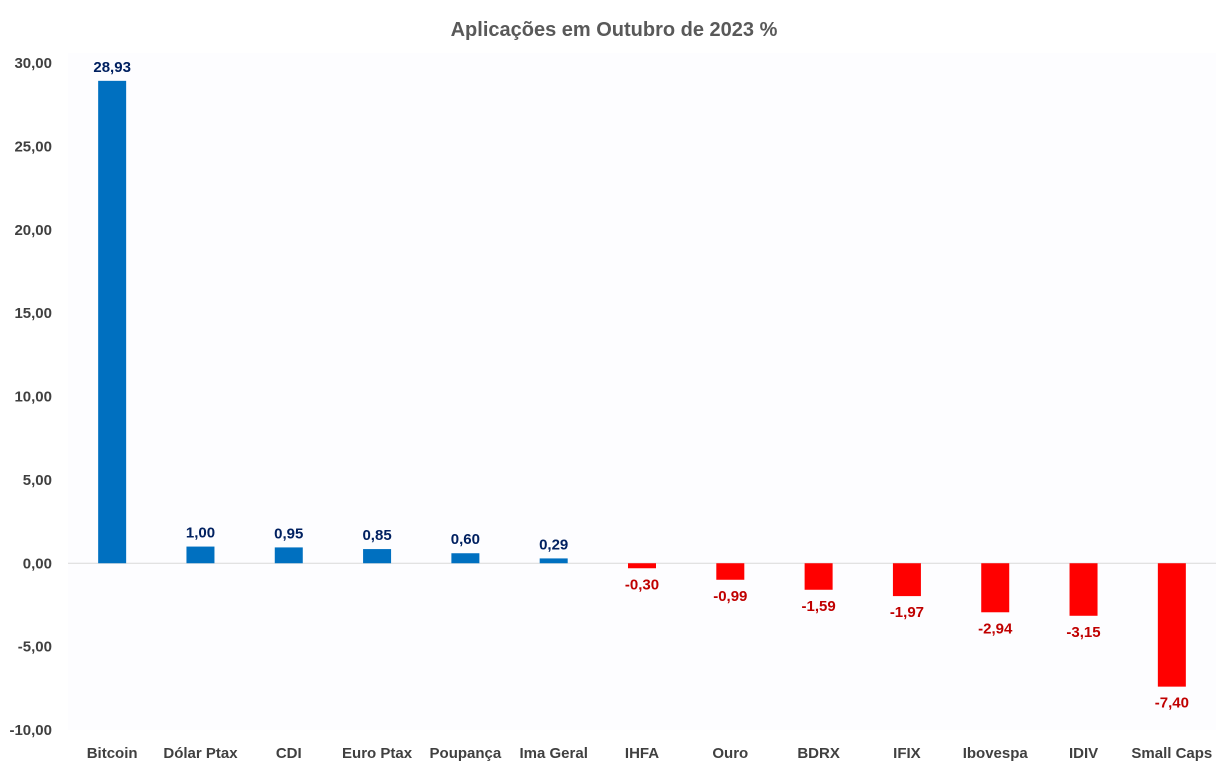 This screenshot has height=769, width=1227. I want to click on bar-value-label: 1,00, so click(200, 533).